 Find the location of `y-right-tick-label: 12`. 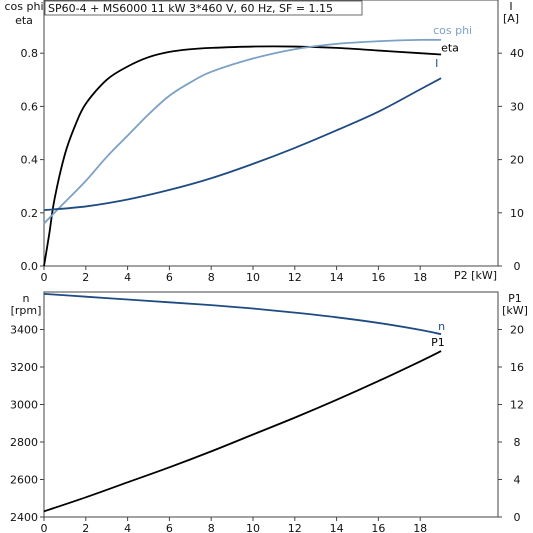

y-right-tick-label: 12 is located at coordinates (517, 405).